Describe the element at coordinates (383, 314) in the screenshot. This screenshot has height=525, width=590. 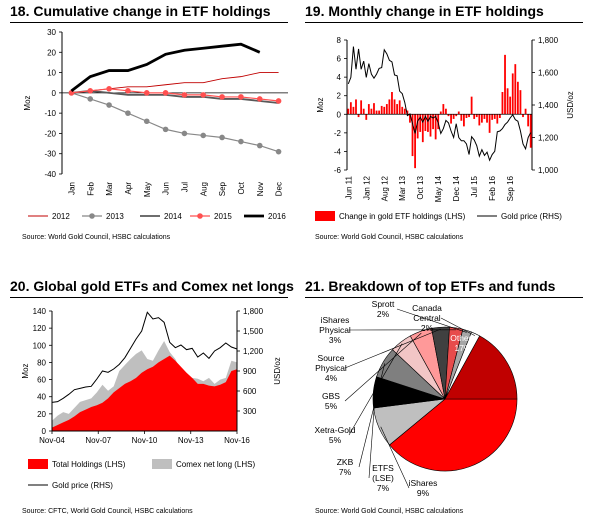
I see `pie-label-sprott: 2%` at that location.